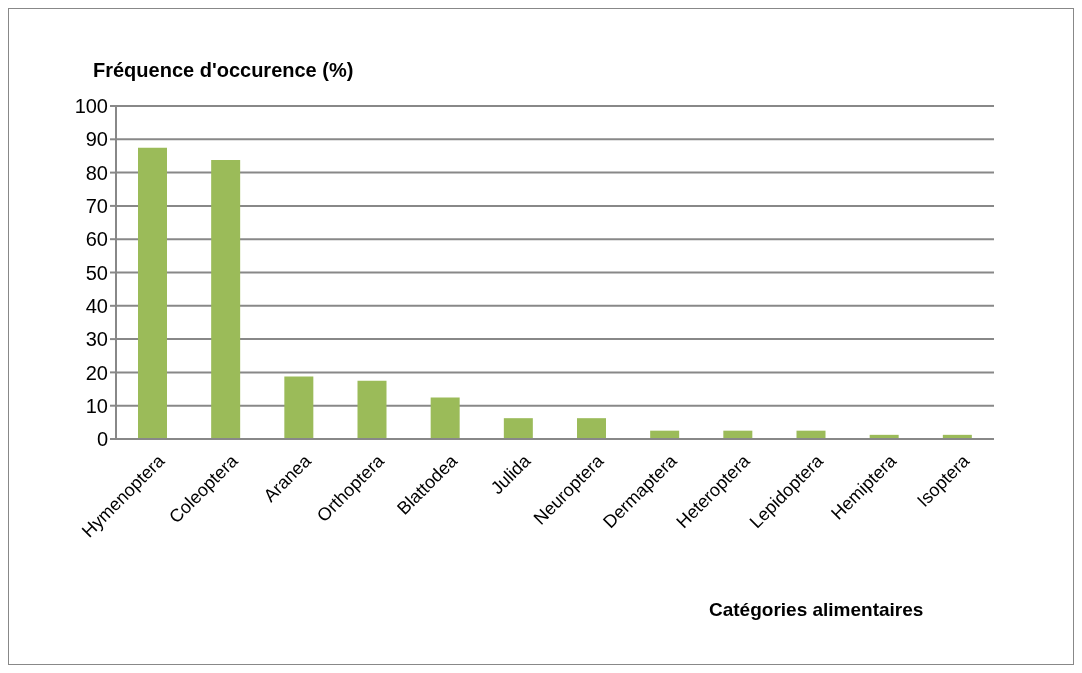 The width and height of the screenshot is (1082, 673). I want to click on y-tick-label: 80, so click(96, 172).